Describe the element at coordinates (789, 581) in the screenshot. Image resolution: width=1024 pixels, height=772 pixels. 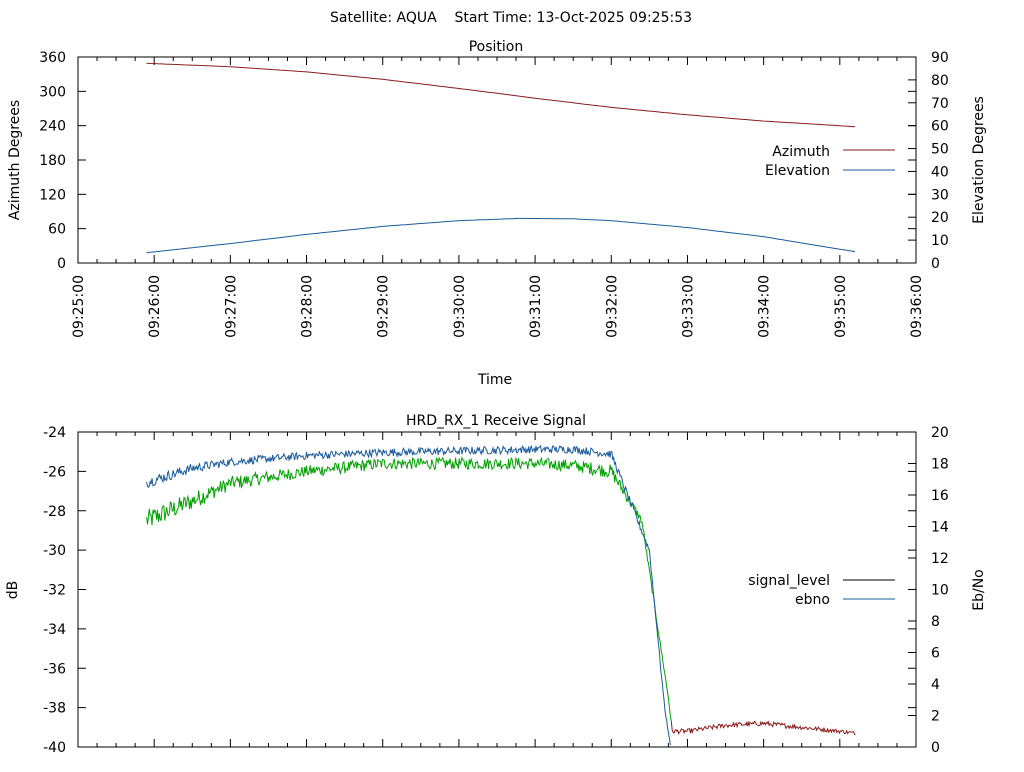
I see `legend-label-signal-level: signal_level` at that location.